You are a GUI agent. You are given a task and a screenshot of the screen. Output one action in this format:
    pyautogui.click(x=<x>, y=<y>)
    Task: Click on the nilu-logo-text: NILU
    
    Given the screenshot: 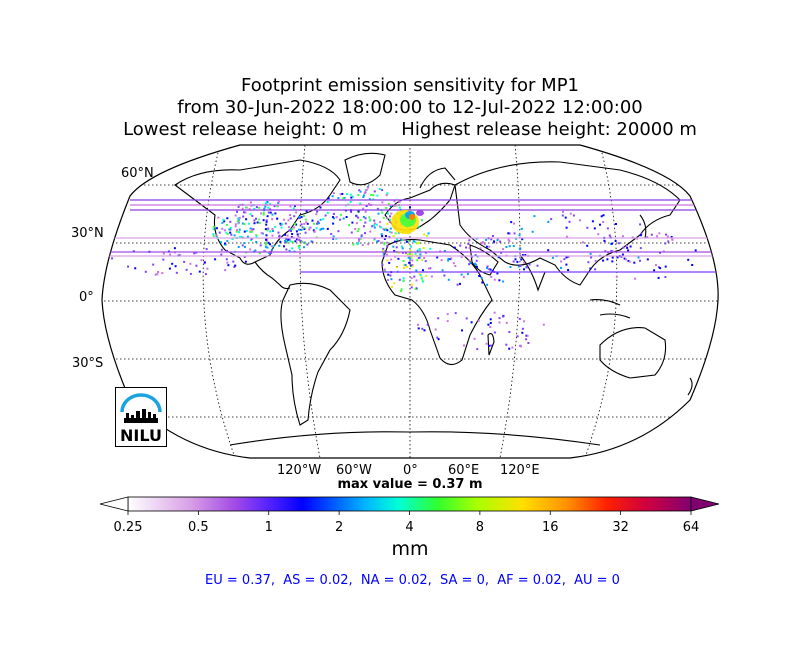 What is the action you would take?
    pyautogui.click(x=141, y=435)
    